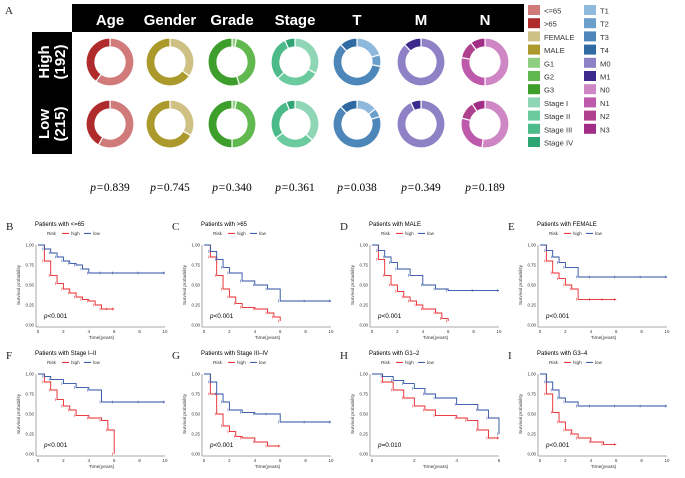  I want to click on km-title: Patients with >65, so click(224, 225).